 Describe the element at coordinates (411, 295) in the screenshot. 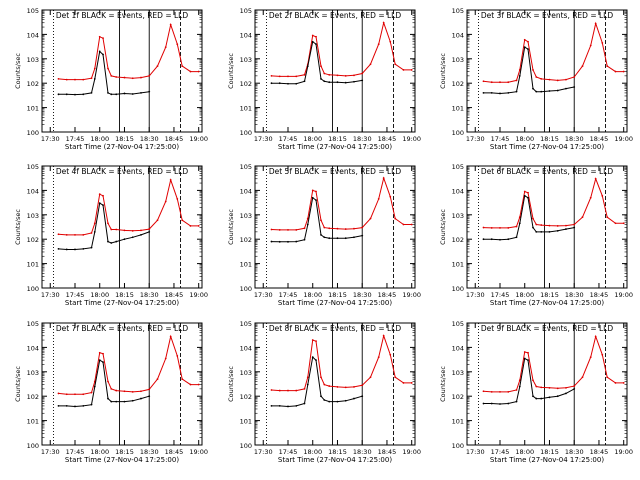

I see `x-tick-label: 19:00` at that location.